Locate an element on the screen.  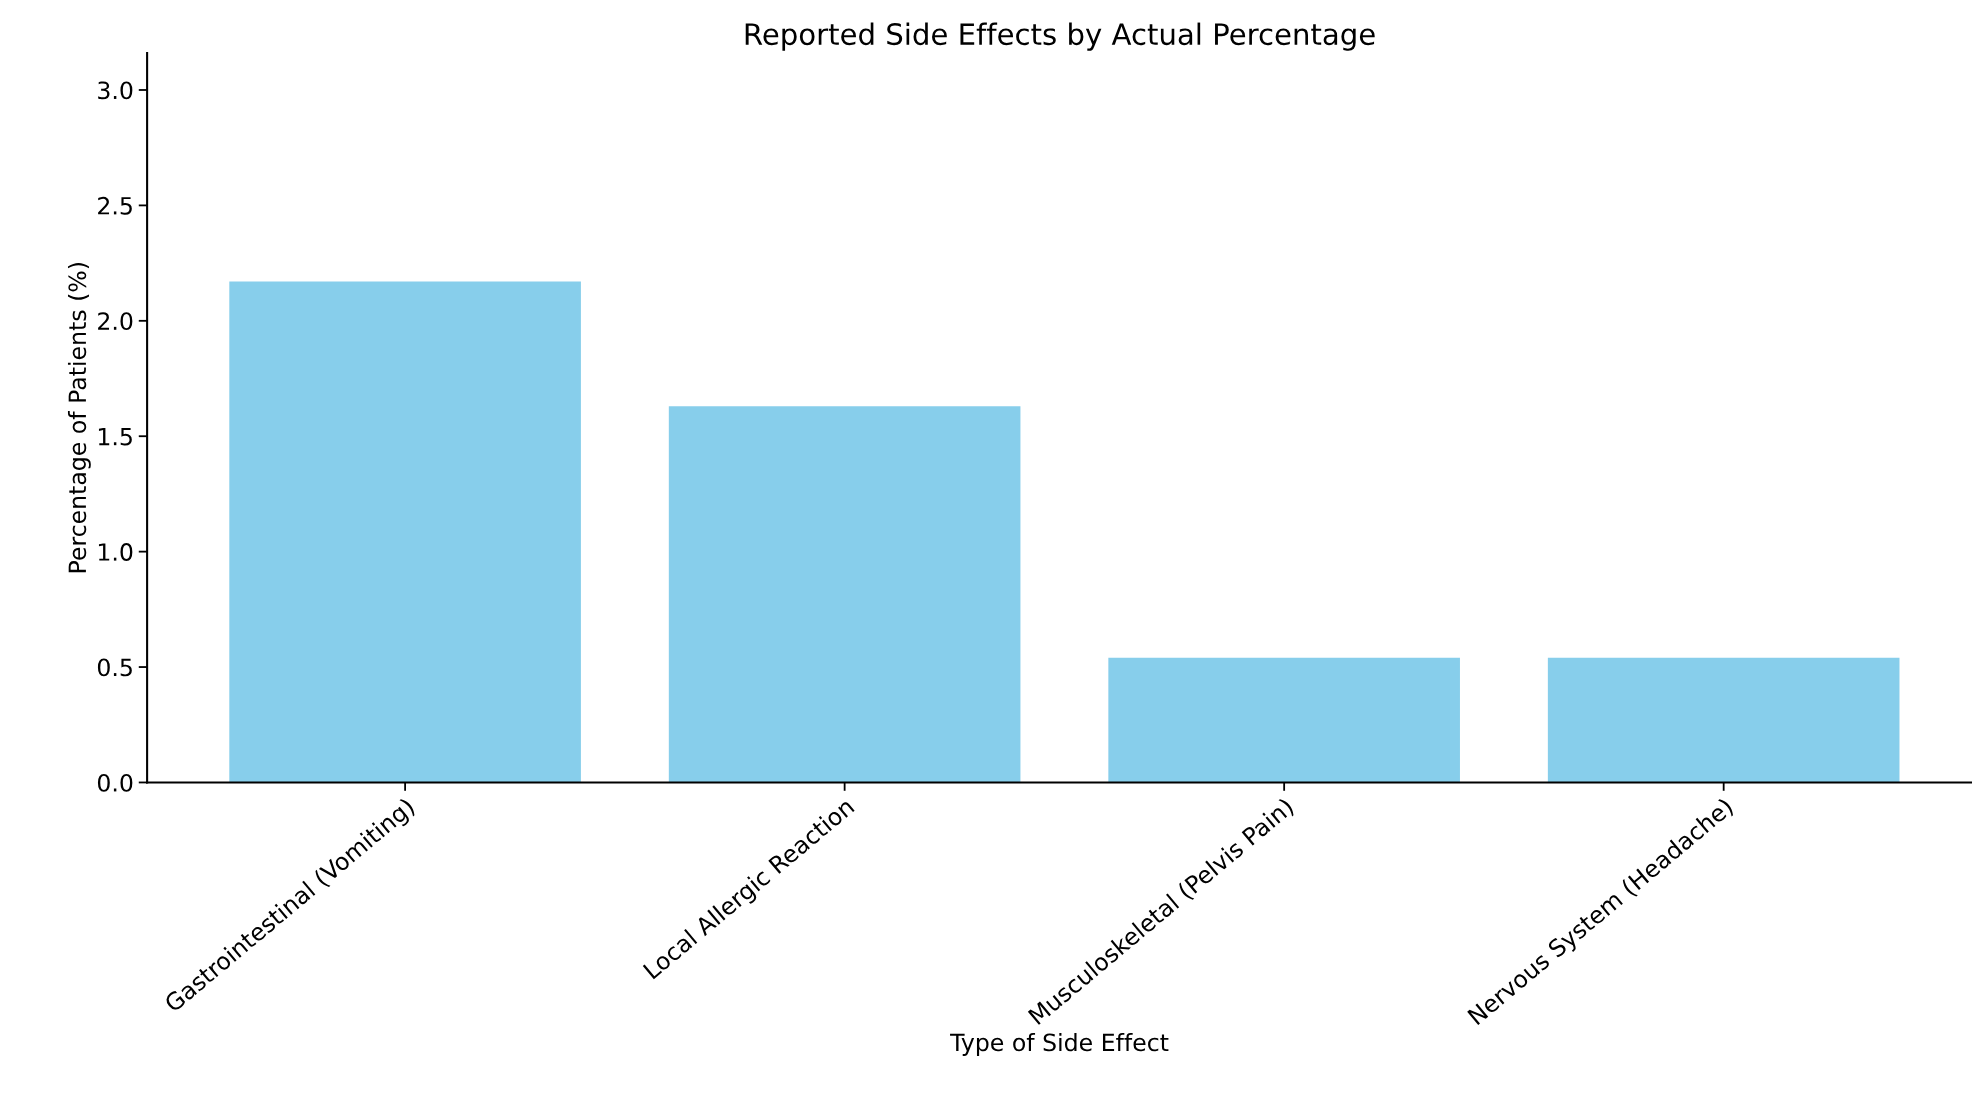
y-tick-label: 3.0 is located at coordinates (115, 90).